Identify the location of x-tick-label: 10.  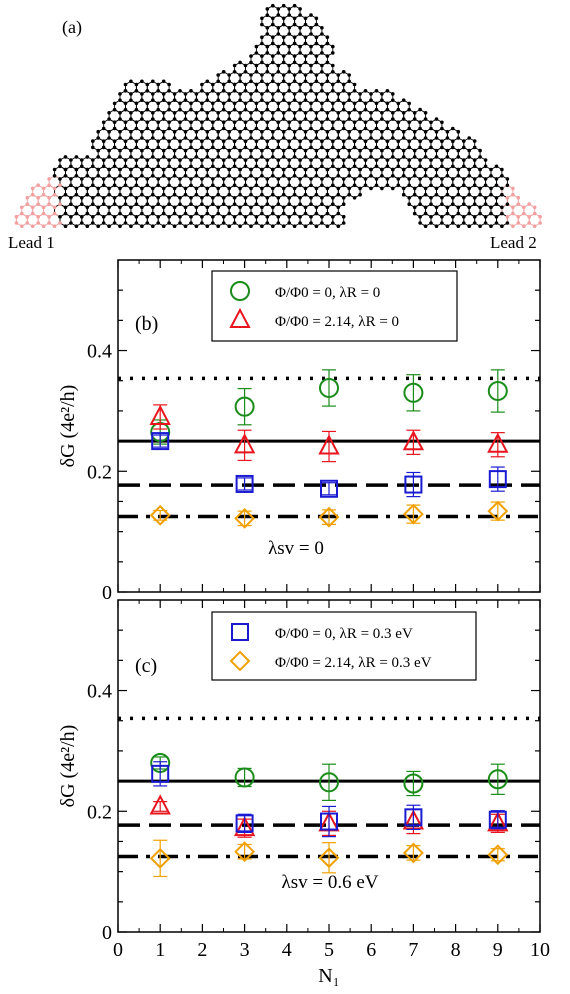
(540, 950).